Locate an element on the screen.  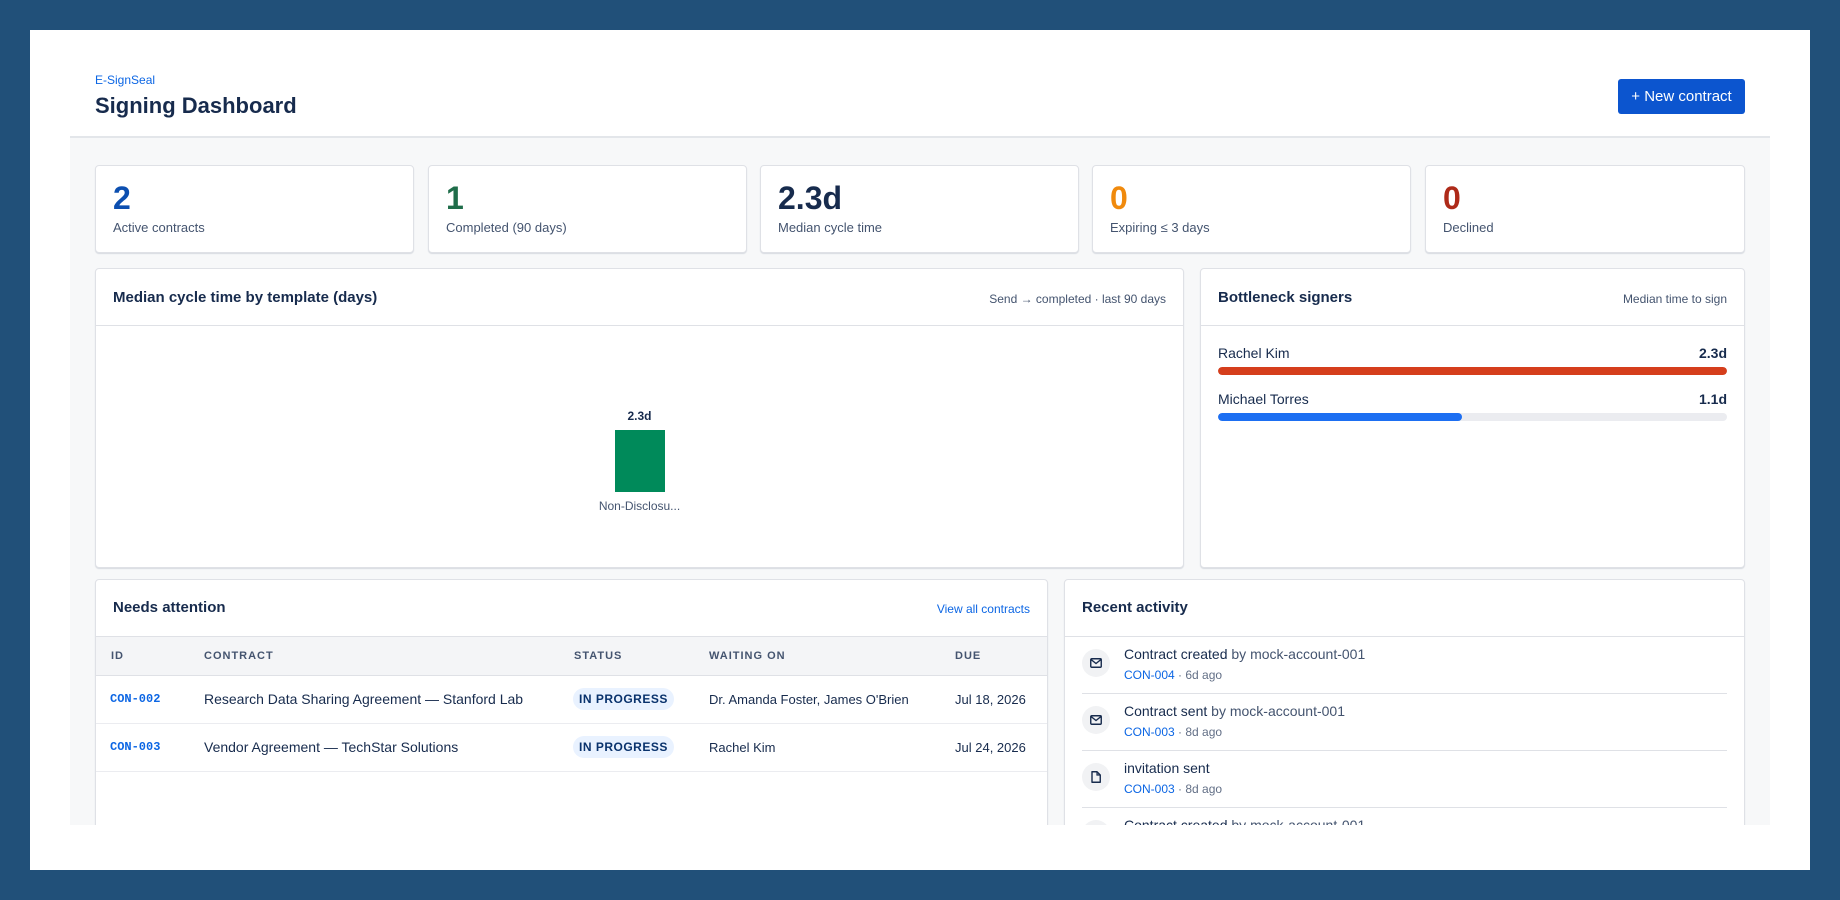
stat-card-expiring: 0 Expiring ≤ 3 days is located at coordinates (1251, 209).